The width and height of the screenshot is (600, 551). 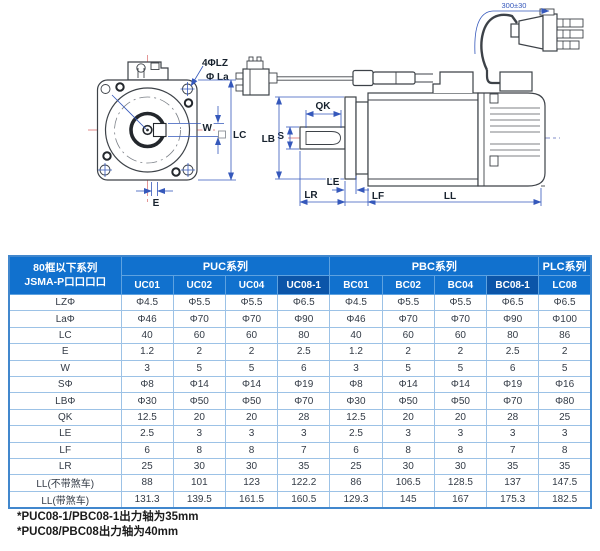 I want to click on spec-cell: 128.5, so click(x=460, y=483).